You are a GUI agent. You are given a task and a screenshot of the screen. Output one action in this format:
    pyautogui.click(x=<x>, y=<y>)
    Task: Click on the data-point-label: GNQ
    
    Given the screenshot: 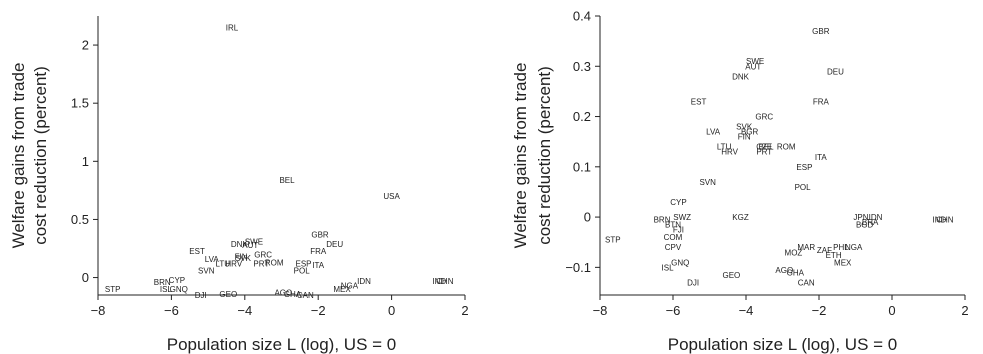 What is the action you would take?
    pyautogui.click(x=179, y=289)
    